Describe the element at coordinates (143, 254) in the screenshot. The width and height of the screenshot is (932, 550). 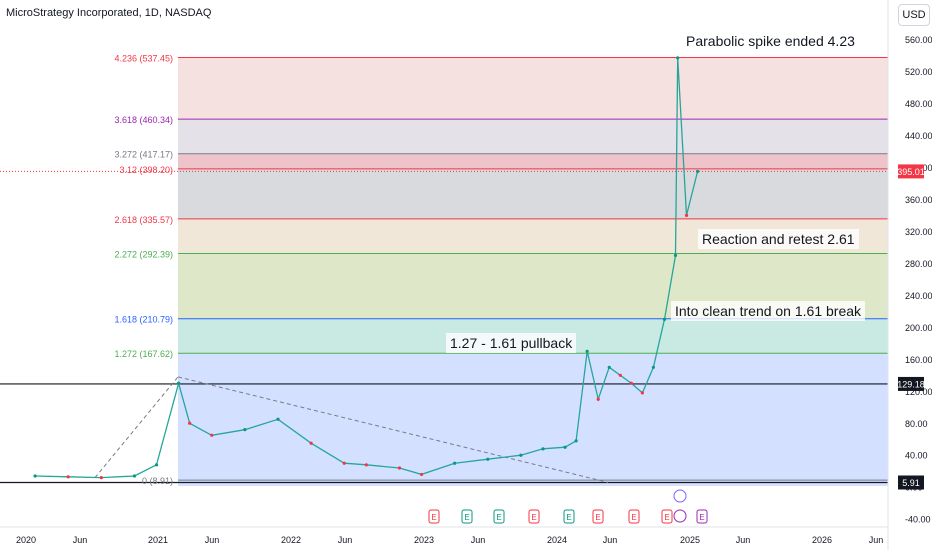
I see `fib-label: 2.272 (292.39)` at that location.